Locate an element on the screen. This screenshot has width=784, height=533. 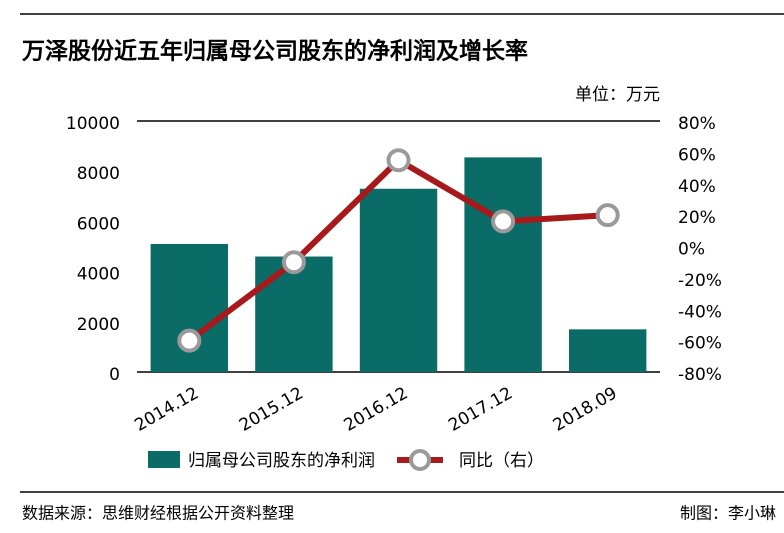
unit-label: 单位：万元 is located at coordinates (617, 95).